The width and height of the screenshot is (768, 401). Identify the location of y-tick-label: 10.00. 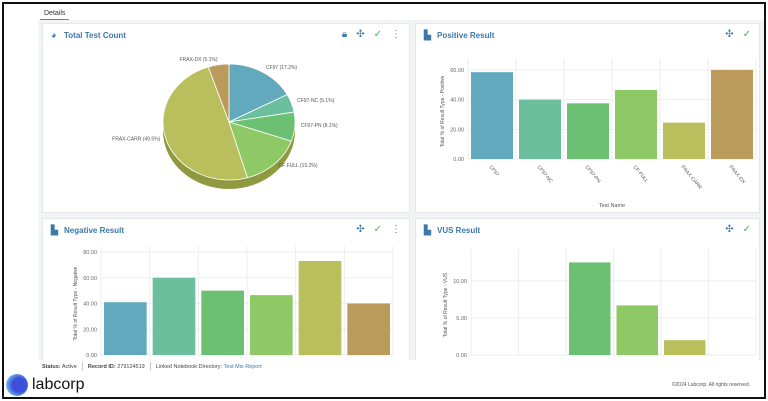
(460, 282).